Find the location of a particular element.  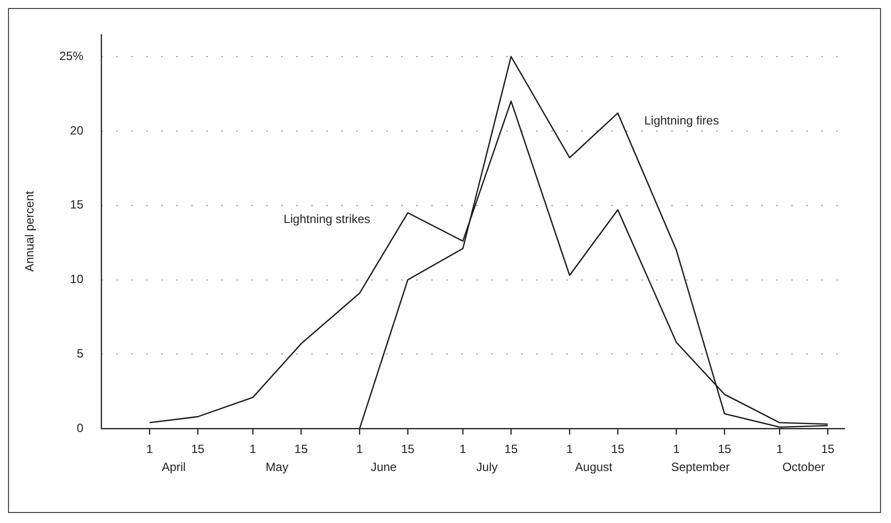

annotation: Lightning strikes is located at coordinates (327, 219).